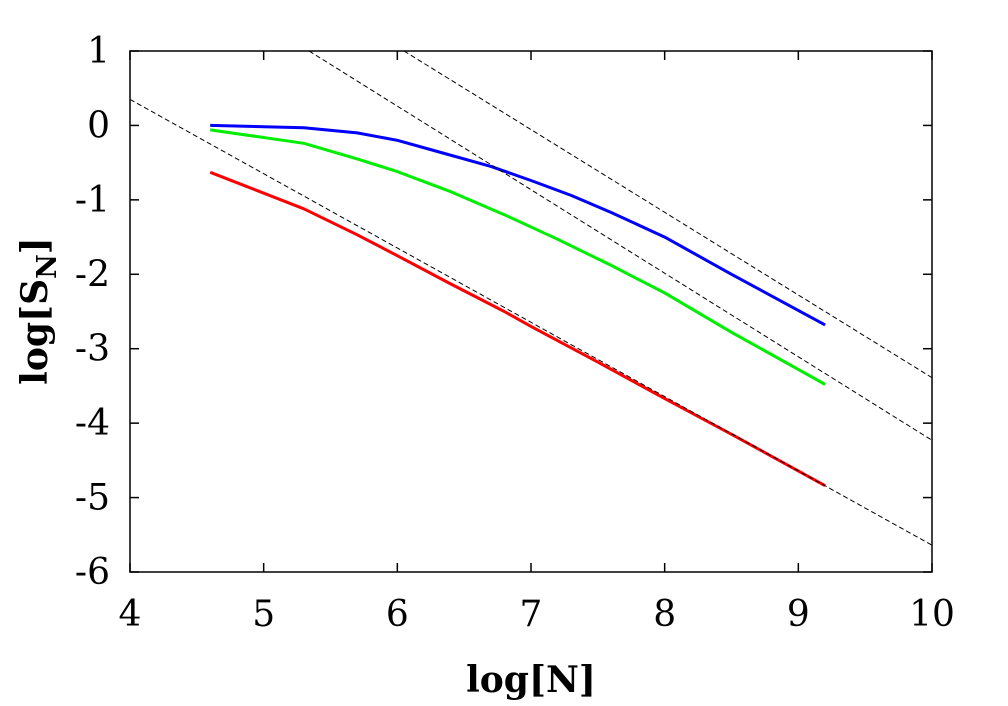  Describe the element at coordinates (397, 614) in the screenshot. I see `x-tick-label: 6` at that location.